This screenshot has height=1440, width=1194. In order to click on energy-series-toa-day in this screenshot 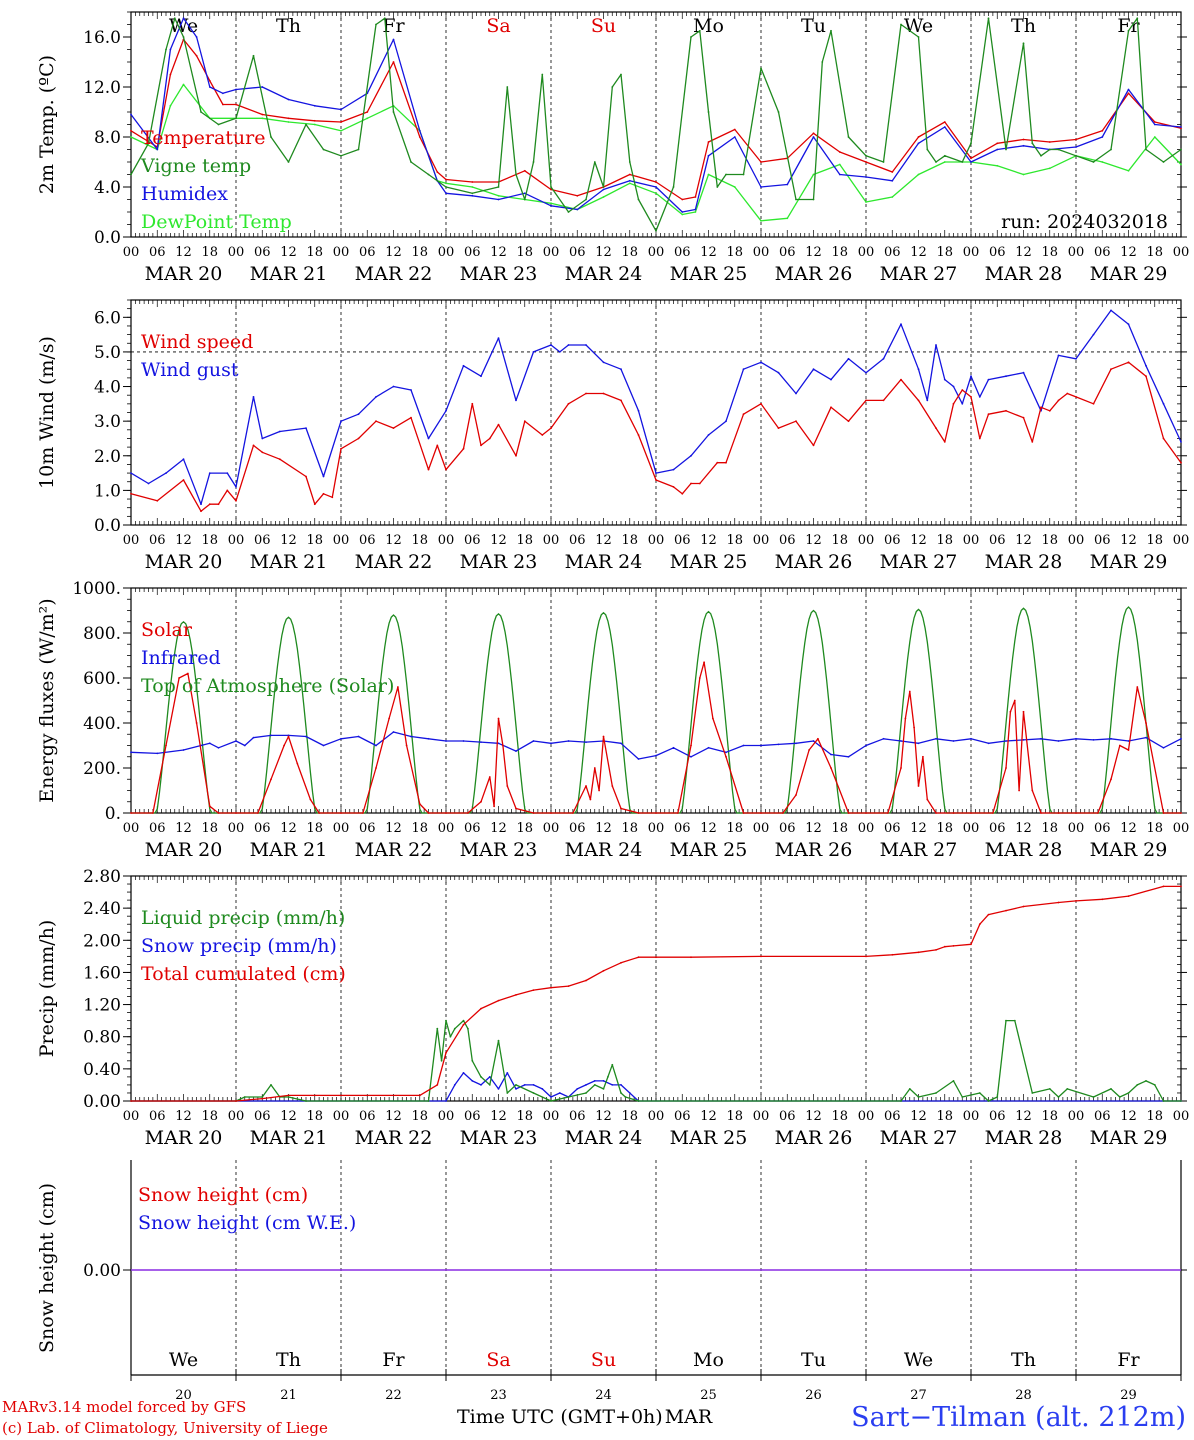, I will do `click(1023, 710)`.